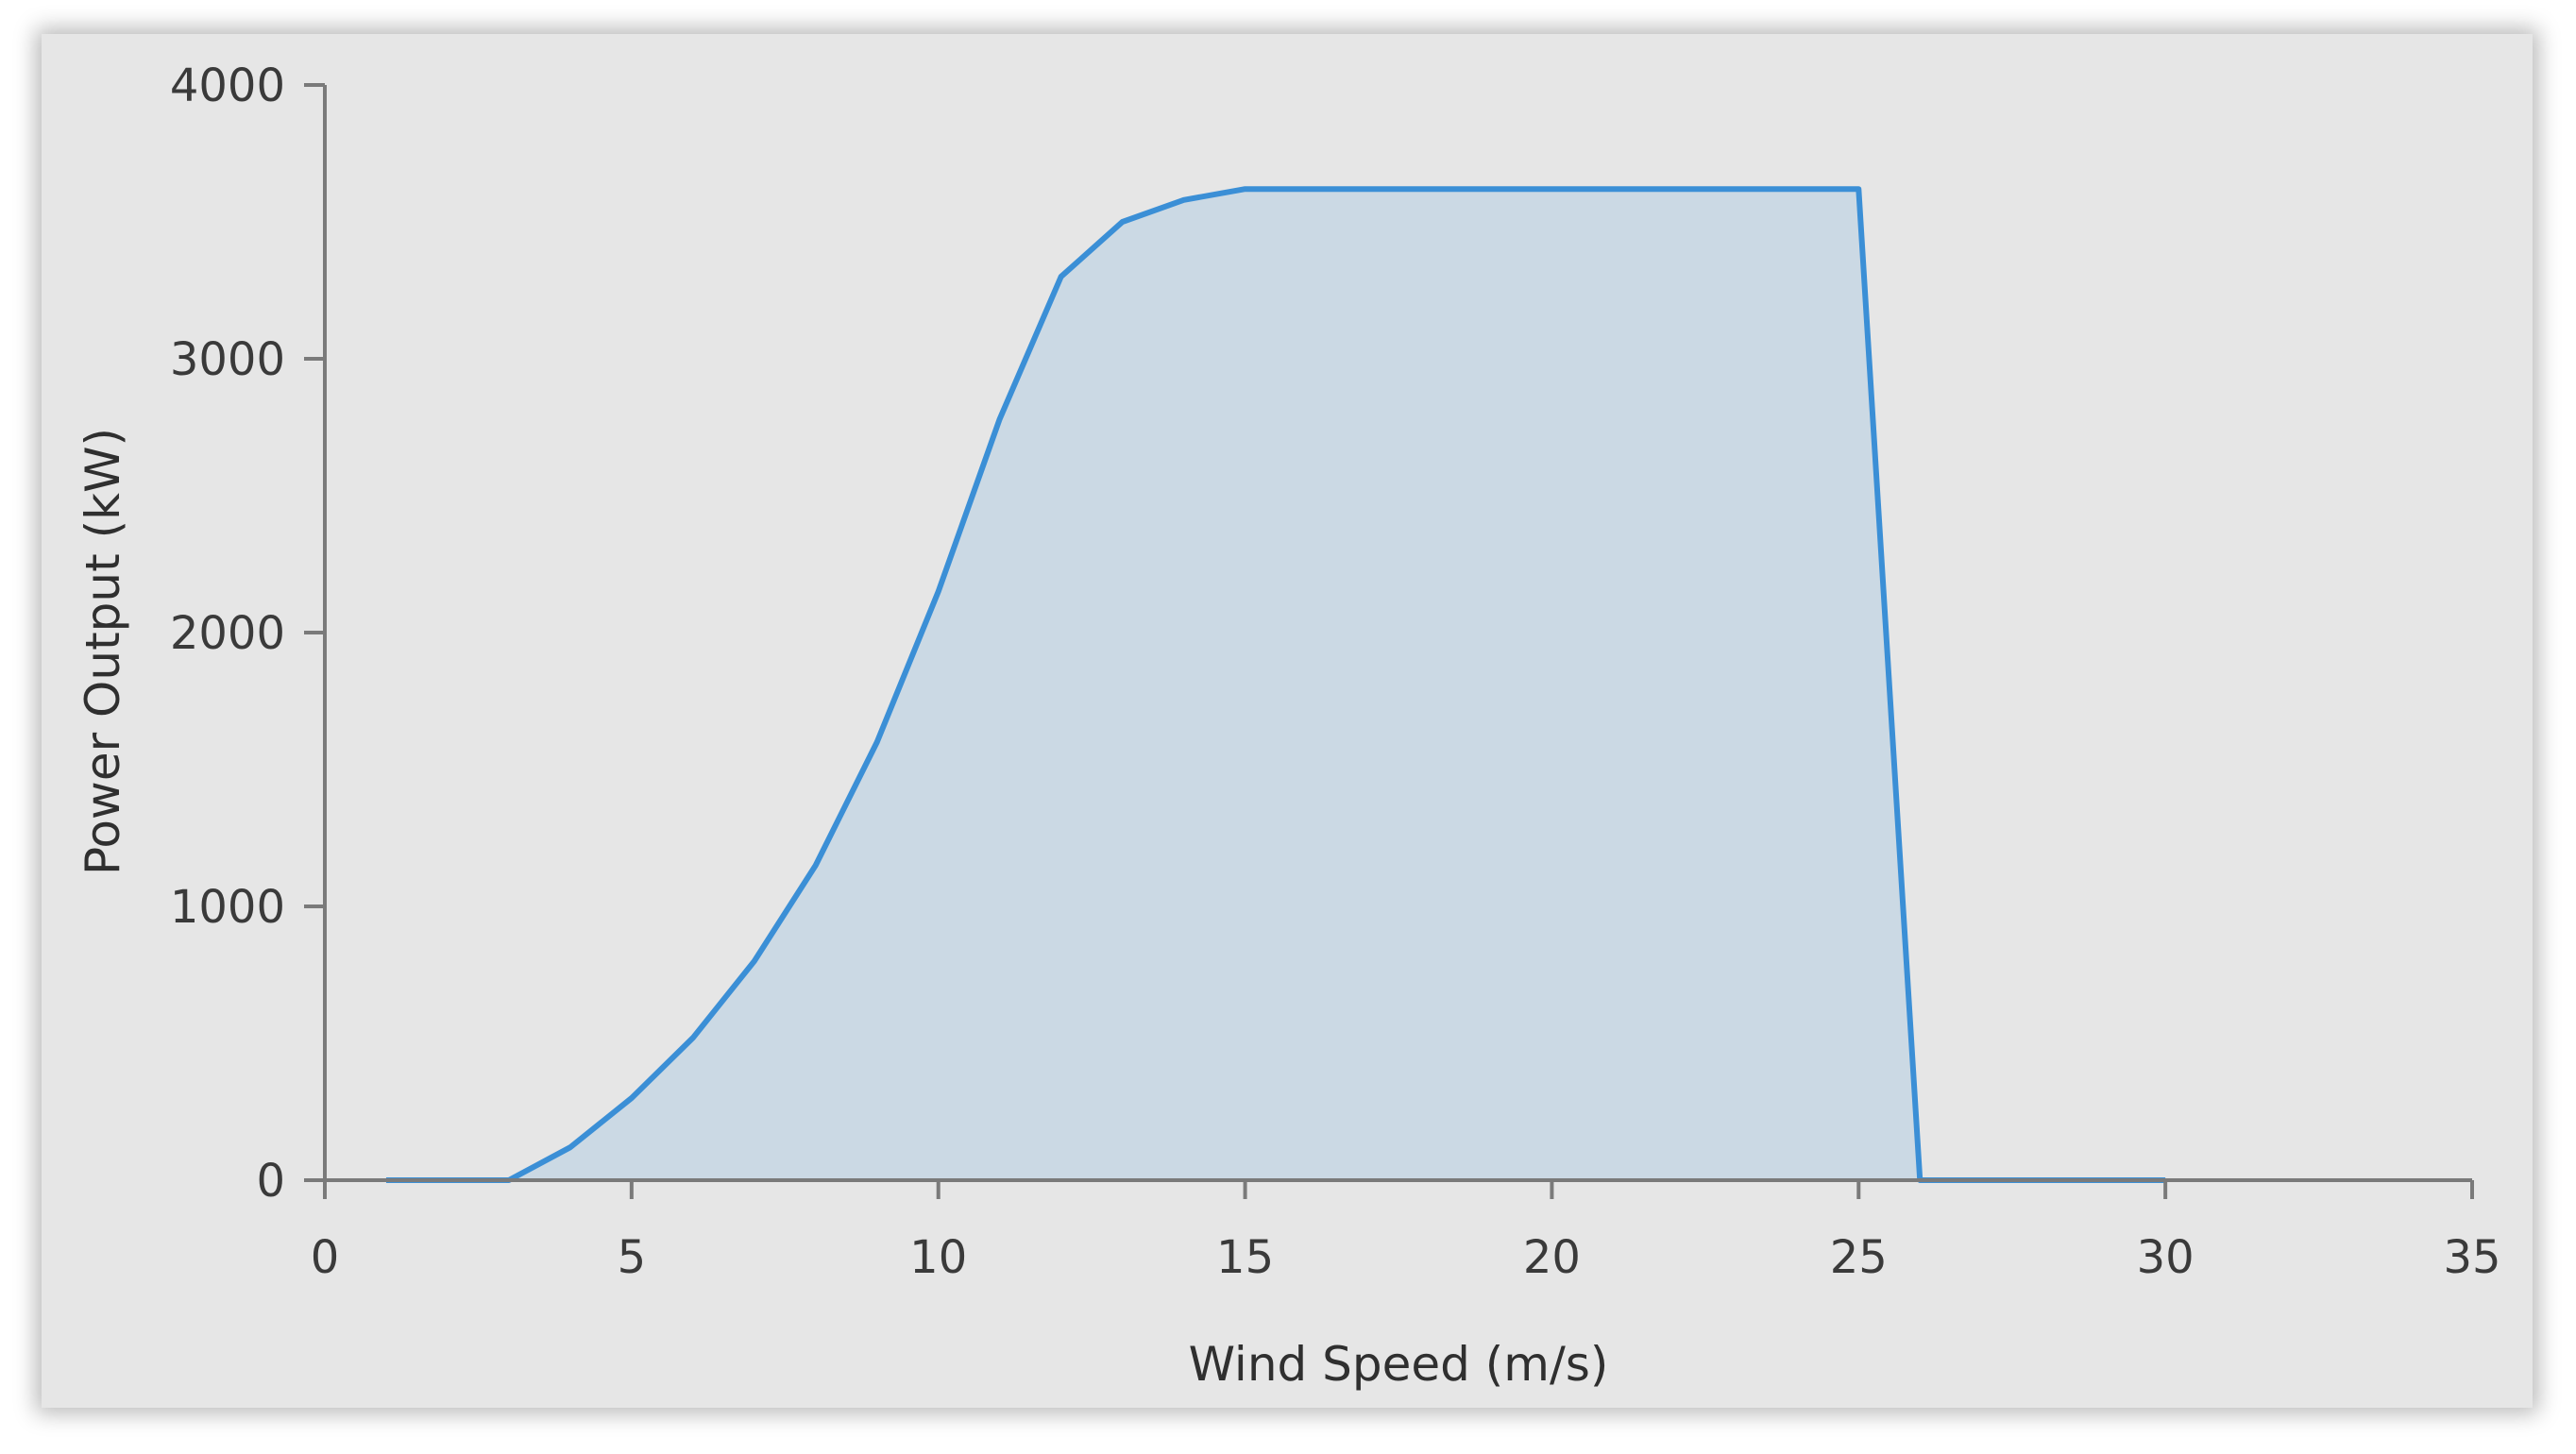 The image size is (2576, 1454). Describe the element at coordinates (227, 907) in the screenshot. I see `y-tick-label: 1000` at that location.